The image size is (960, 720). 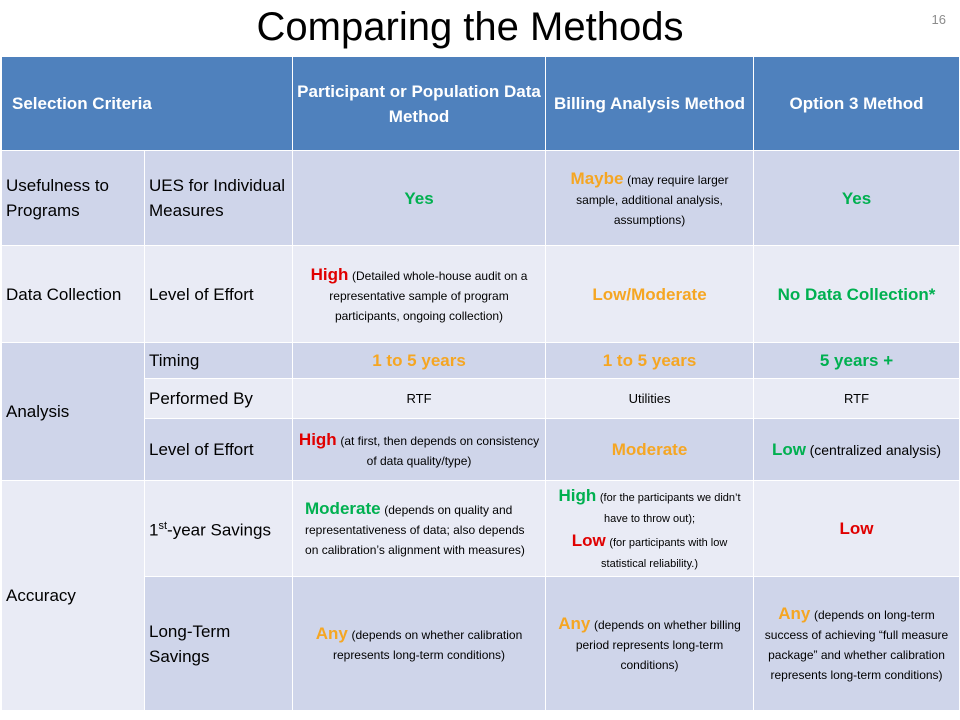 I want to click on value-text: 5 years +, so click(x=856, y=360).